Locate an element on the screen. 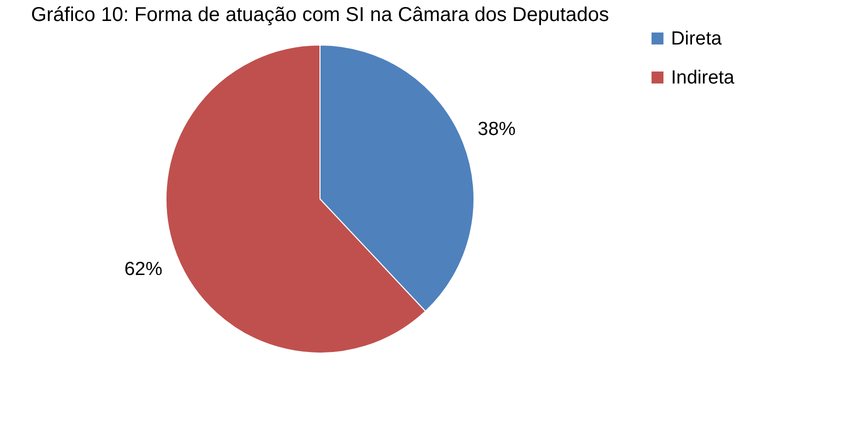 This screenshot has height=421, width=851. legend-label: Direta is located at coordinates (696, 39).